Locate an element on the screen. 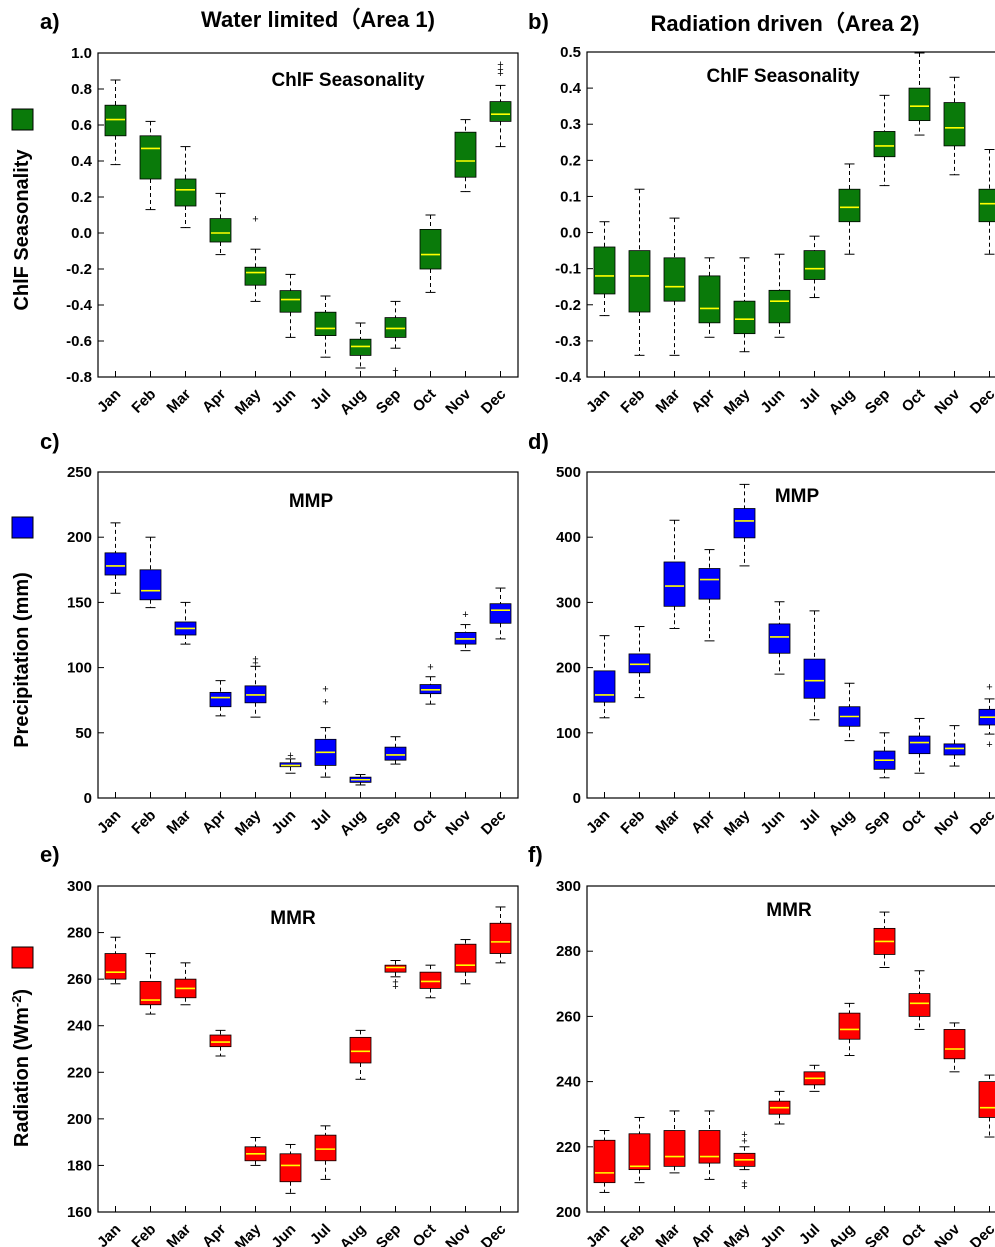  panel-letter-a: a) is located at coordinates (50, 21).